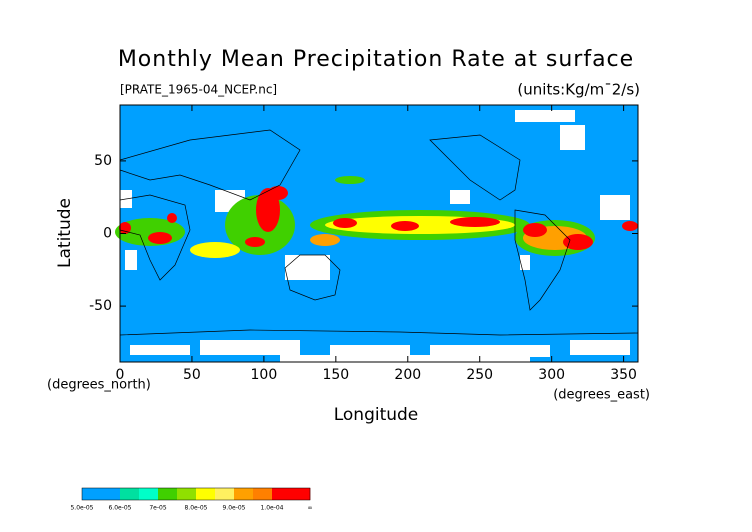 This screenshot has height=532, width=752. Describe the element at coordinates (192, 375) in the screenshot. I see `x-tick-label: 50` at that location.